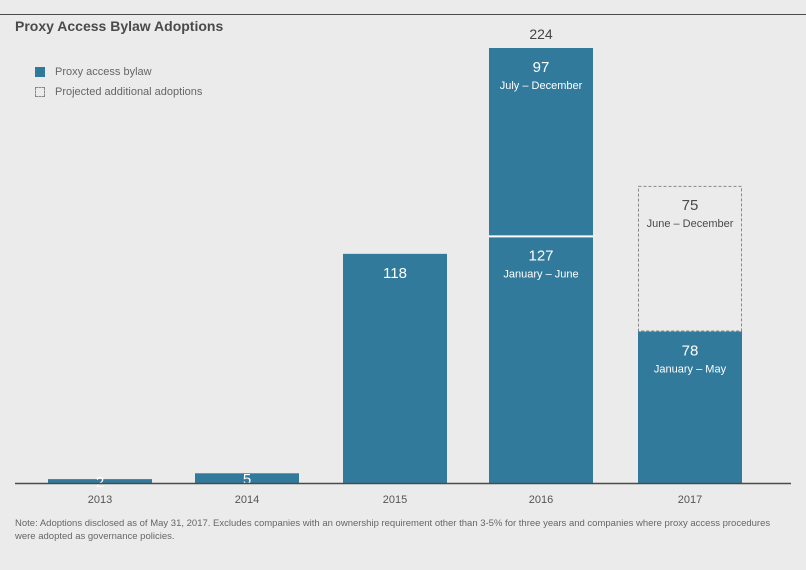  Describe the element at coordinates (690, 205) in the screenshot. I see `value-label-2017: 75` at that location.